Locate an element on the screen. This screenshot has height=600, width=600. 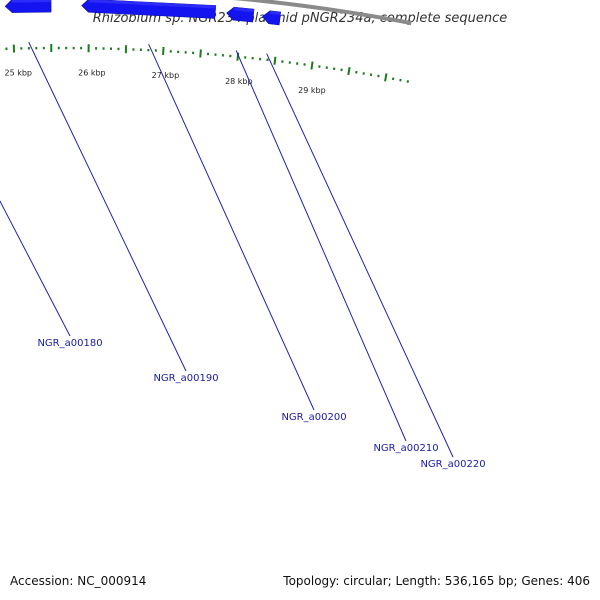
gene-label: NGR_a00220 is located at coordinates (452, 464).